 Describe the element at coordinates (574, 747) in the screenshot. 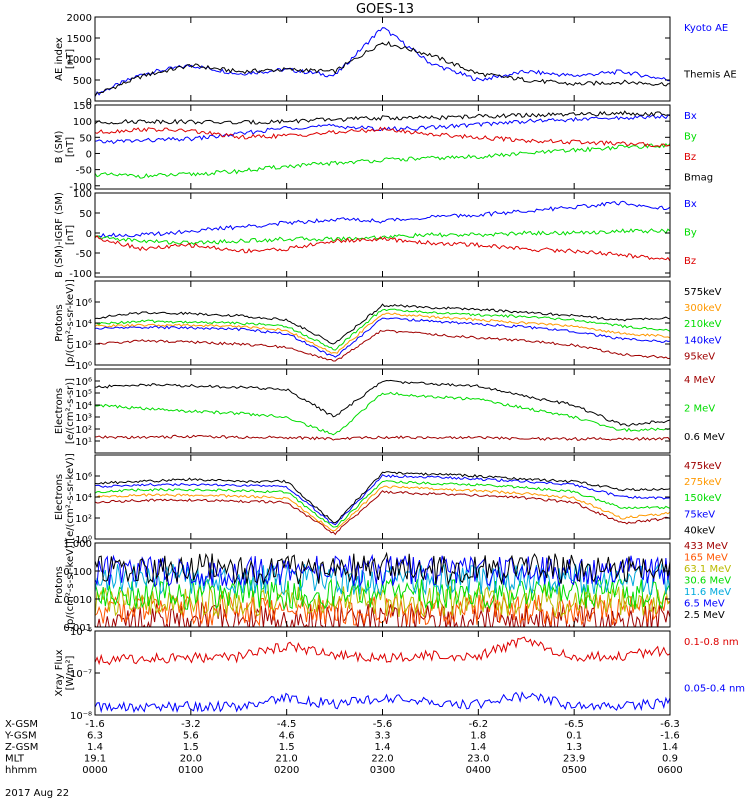

I see `ephemeris-value: 1.3` at that location.